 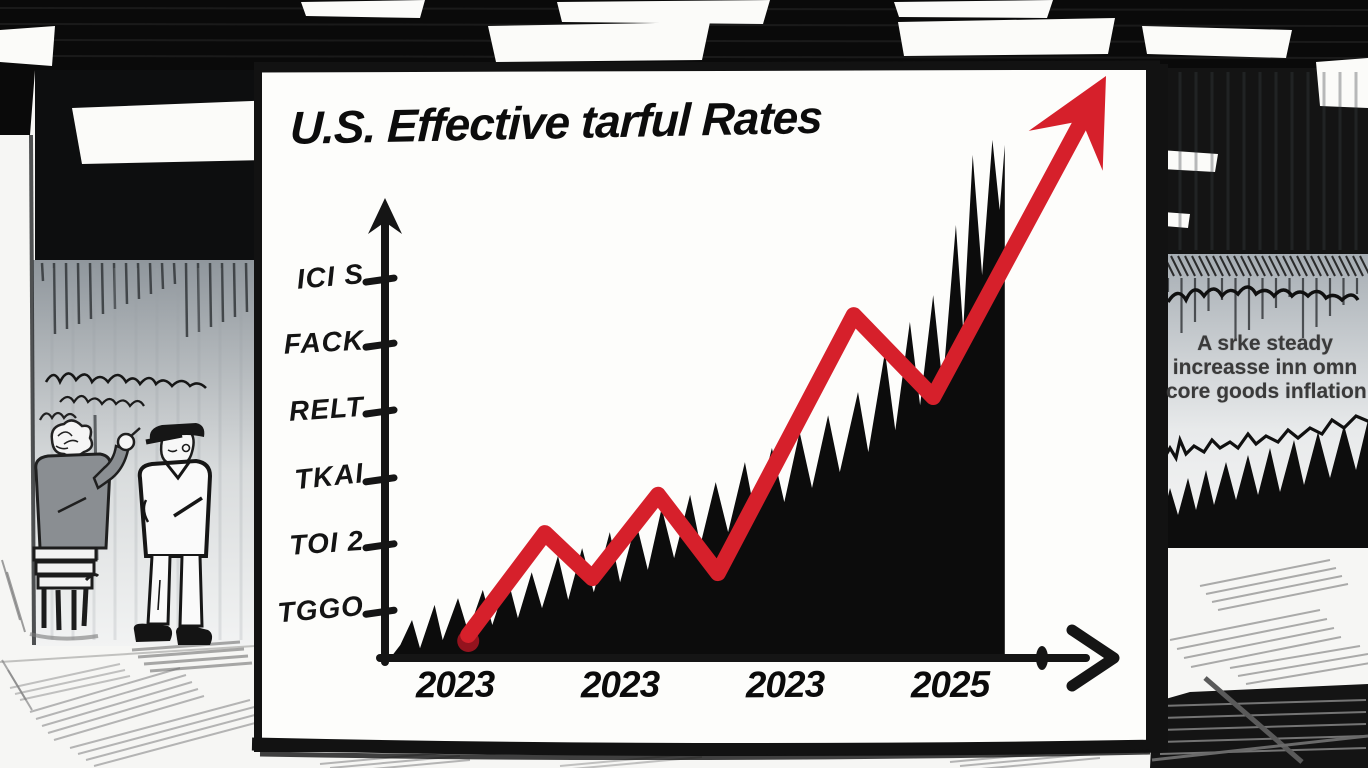 I want to click on side-note-line: core goods inflation, so click(x=1266, y=391).